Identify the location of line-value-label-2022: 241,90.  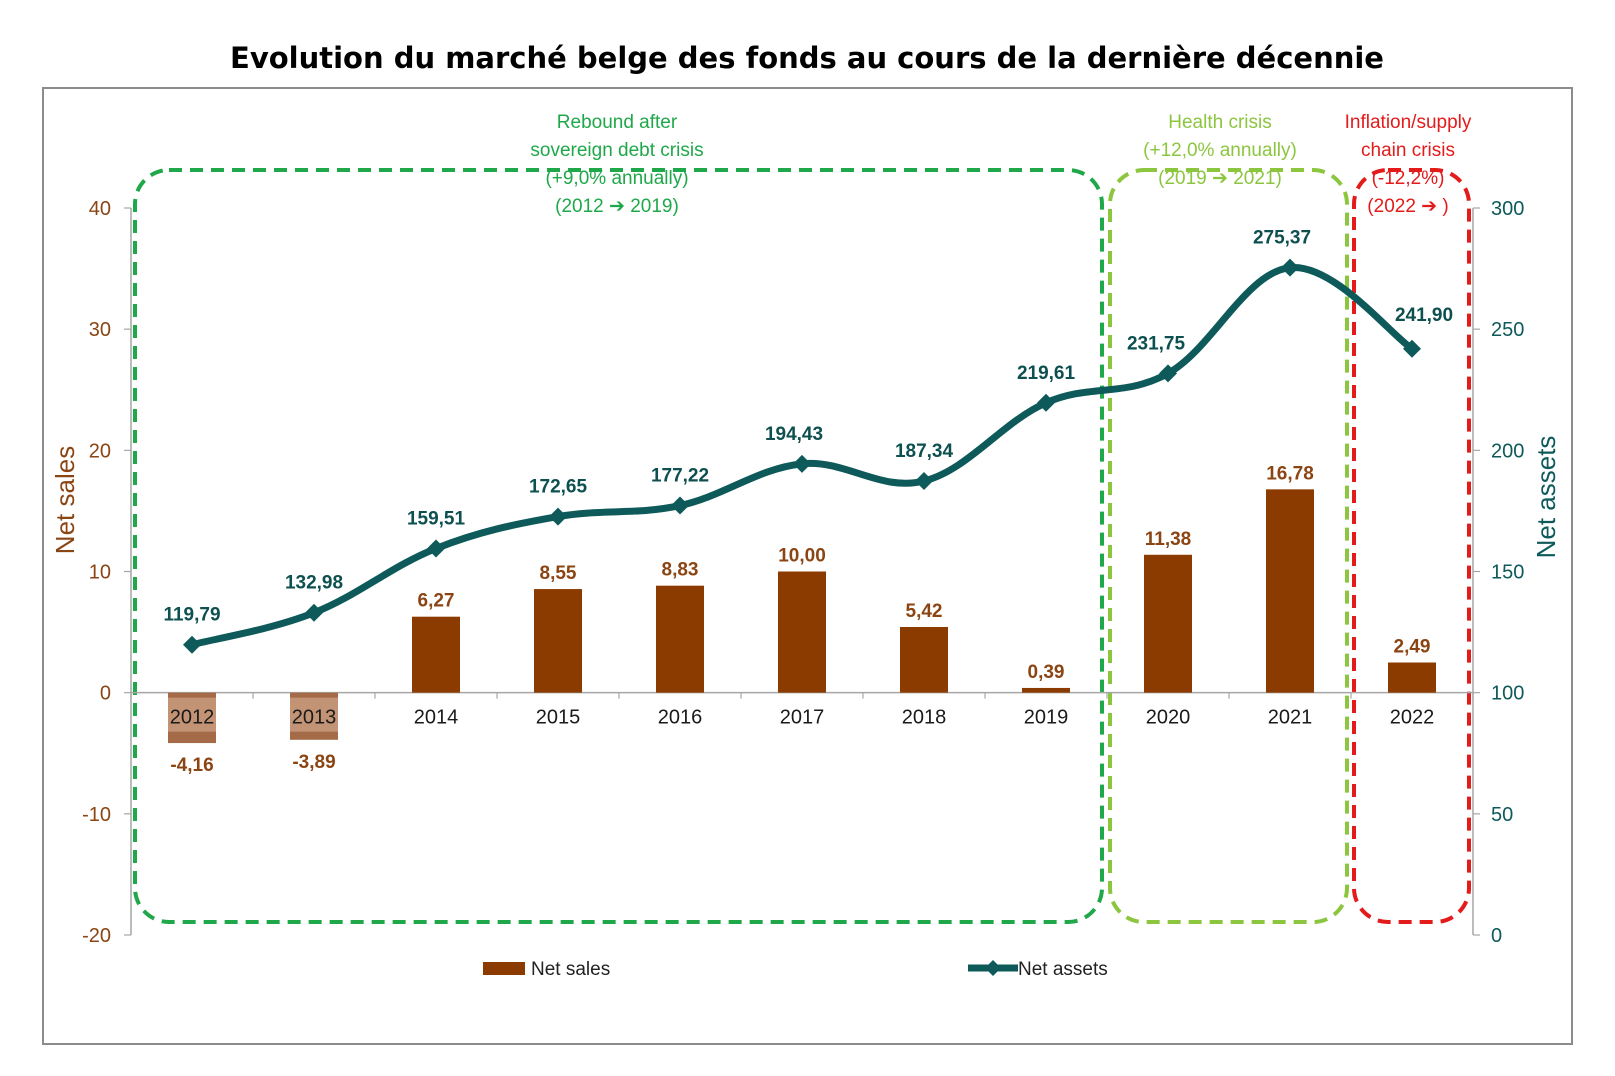
(1424, 315).